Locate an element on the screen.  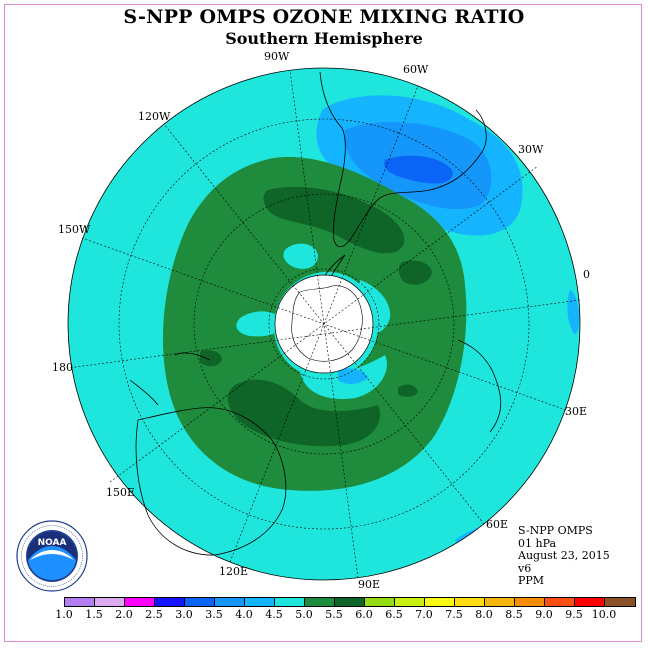
noaa-logo-label: NOAA is located at coordinates (52, 543).